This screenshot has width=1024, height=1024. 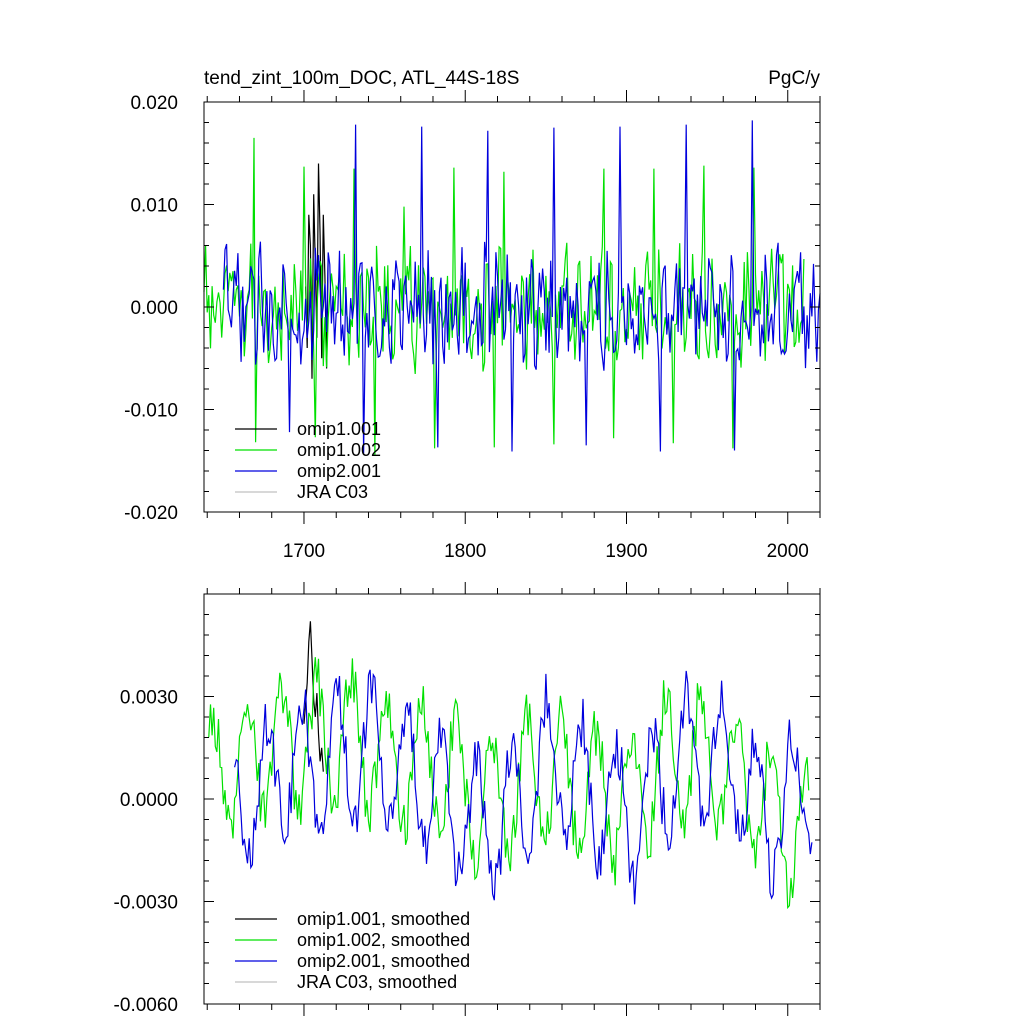 I want to click on y-tick-label: 0.0030, so click(x=149, y=698).